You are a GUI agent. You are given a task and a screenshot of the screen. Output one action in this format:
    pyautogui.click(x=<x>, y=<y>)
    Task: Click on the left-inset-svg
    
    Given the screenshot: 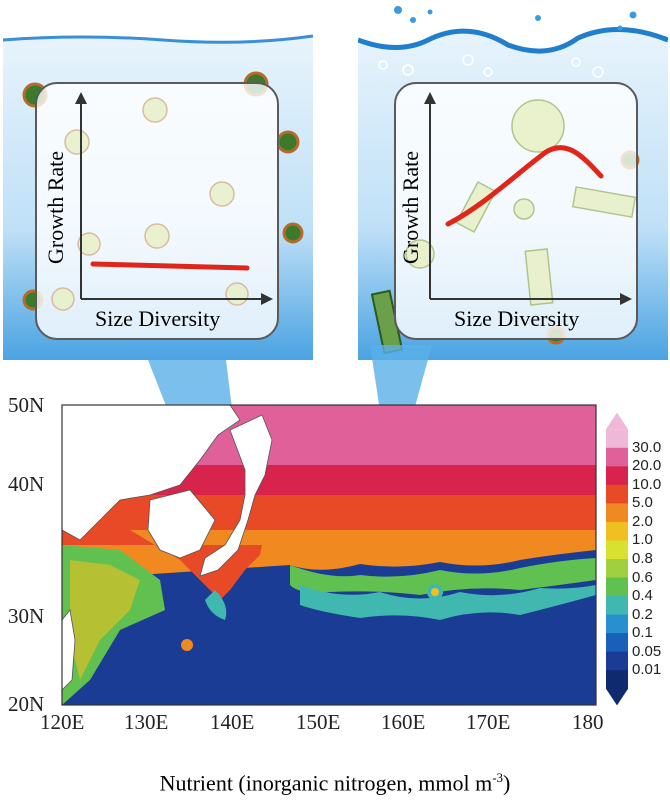 What is the action you would take?
    pyautogui.click(x=162, y=201)
    